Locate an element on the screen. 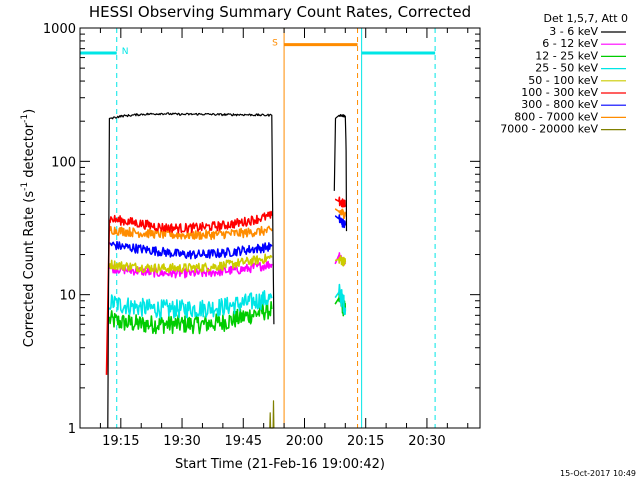  legend-label: 7000 - 20000 keV is located at coordinates (549, 129).